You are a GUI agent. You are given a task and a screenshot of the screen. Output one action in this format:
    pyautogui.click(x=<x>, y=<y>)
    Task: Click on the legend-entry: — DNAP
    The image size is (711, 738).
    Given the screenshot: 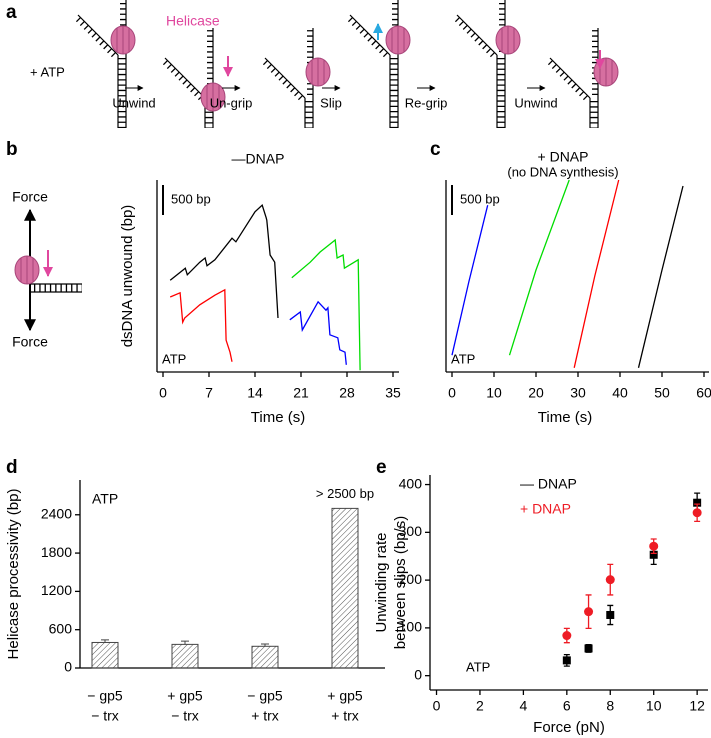 What is the action you would take?
    pyautogui.click(x=548, y=484)
    